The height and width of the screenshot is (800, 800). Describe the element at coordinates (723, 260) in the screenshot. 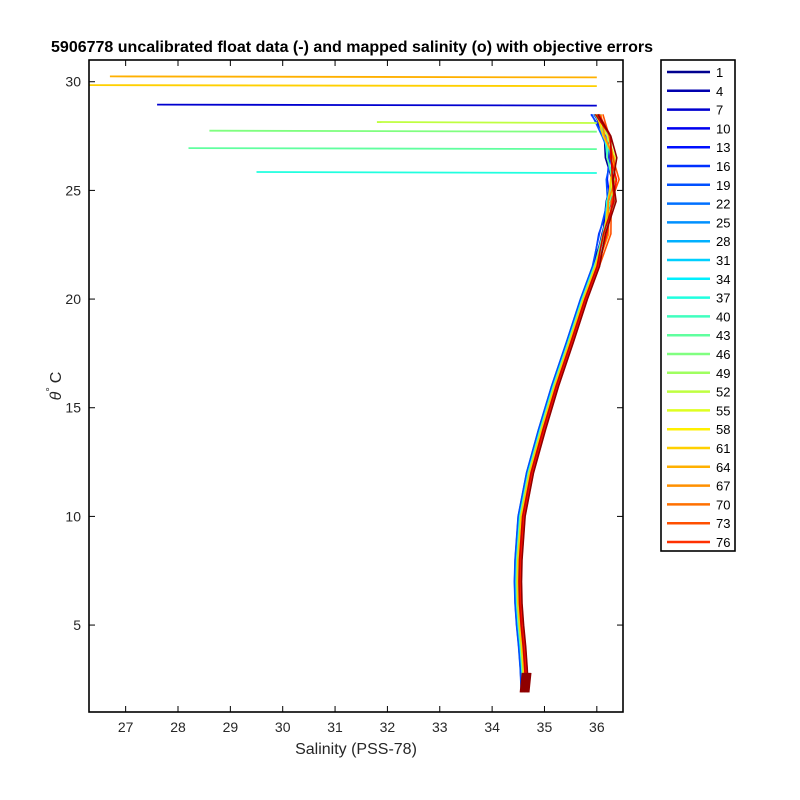

I see `legend-label: 31` at that location.